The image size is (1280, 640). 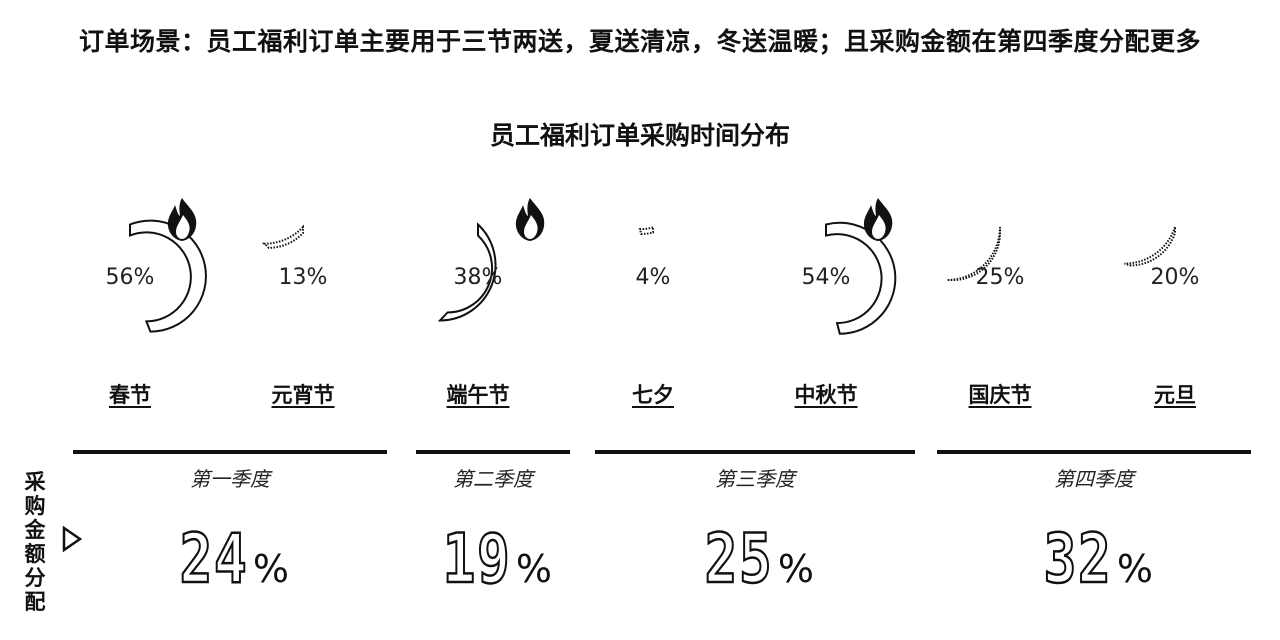 What do you see at coordinates (653, 395) in the screenshot?
I see `festival-label: 七夕` at bounding box center [653, 395].